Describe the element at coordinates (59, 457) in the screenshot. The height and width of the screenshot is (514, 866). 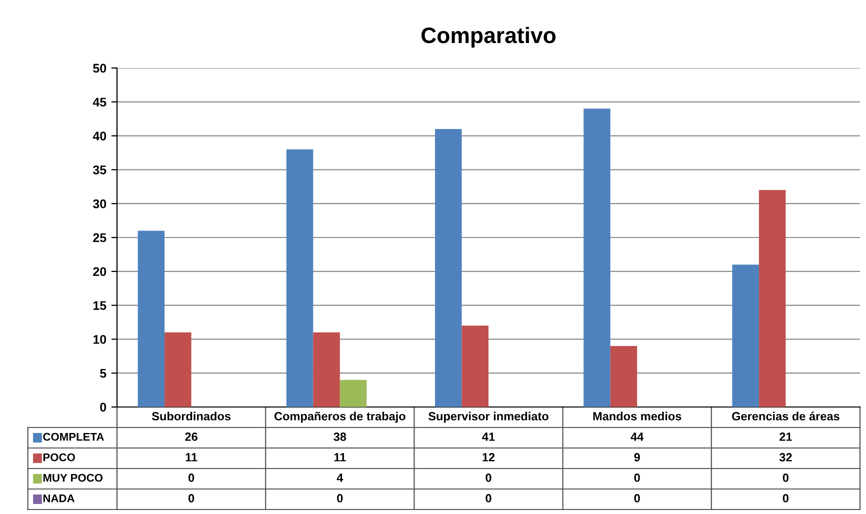
I see `legend-label: POCO` at that location.